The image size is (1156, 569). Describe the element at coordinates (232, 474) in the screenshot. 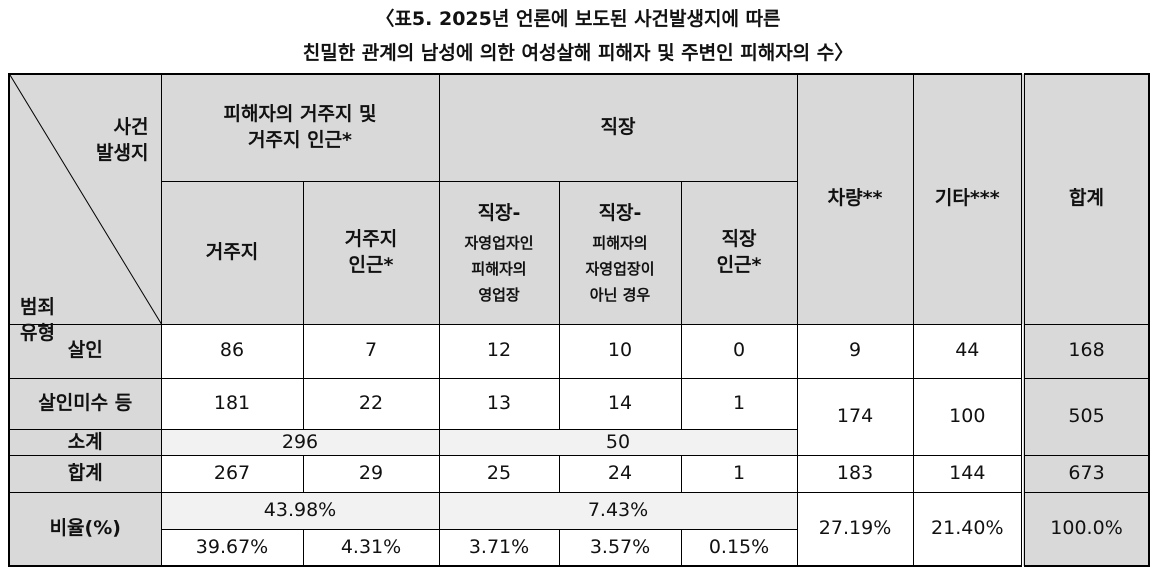

I see `cell: 267` at that location.